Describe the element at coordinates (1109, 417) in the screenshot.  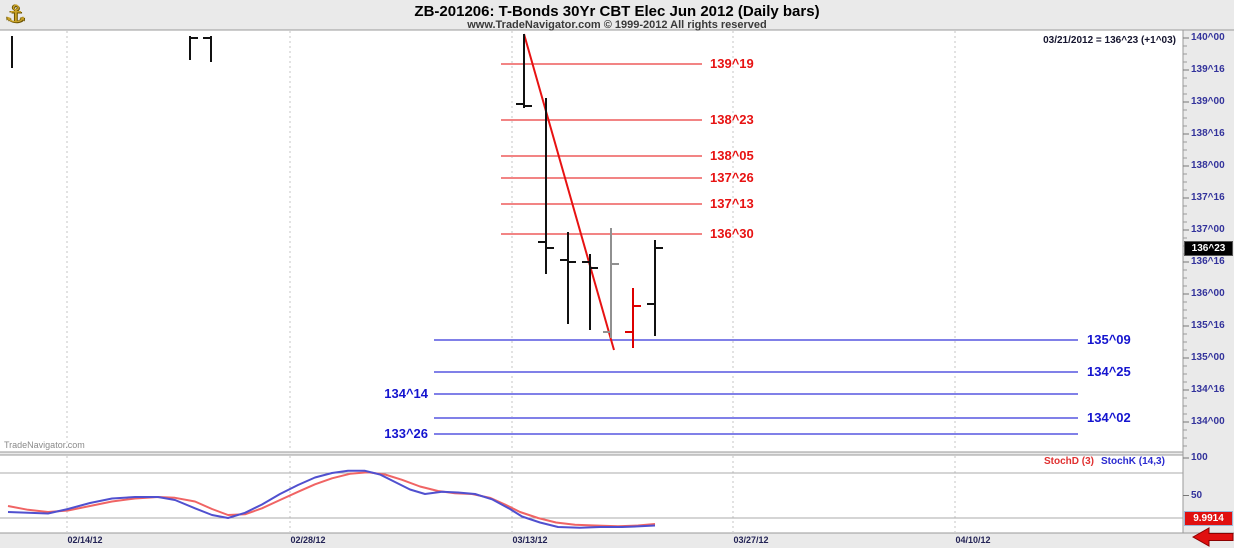
I see `support-label: 134^02` at that location.